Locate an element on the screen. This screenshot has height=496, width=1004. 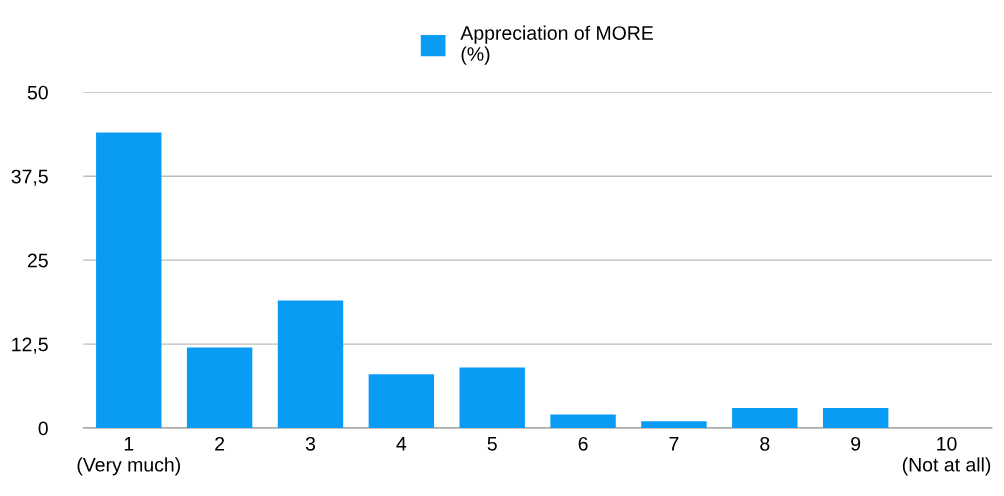
y-tick-label: 12,5 is located at coordinates (30, 345).